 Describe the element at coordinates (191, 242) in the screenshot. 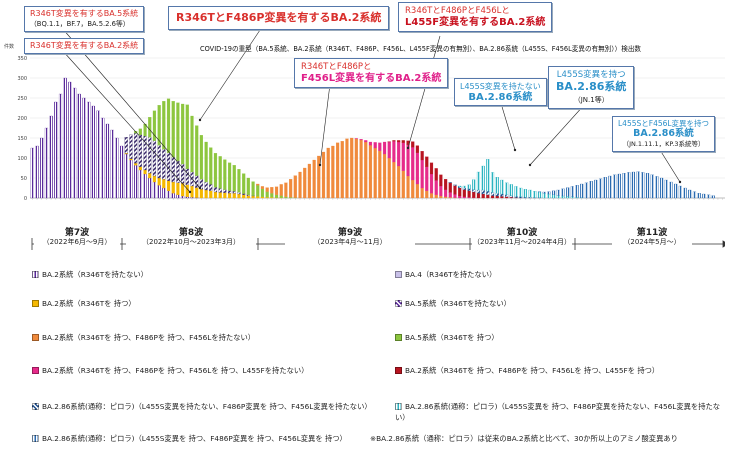

I see `wave-8-period: （2022年10月～2023年3月）` at that location.